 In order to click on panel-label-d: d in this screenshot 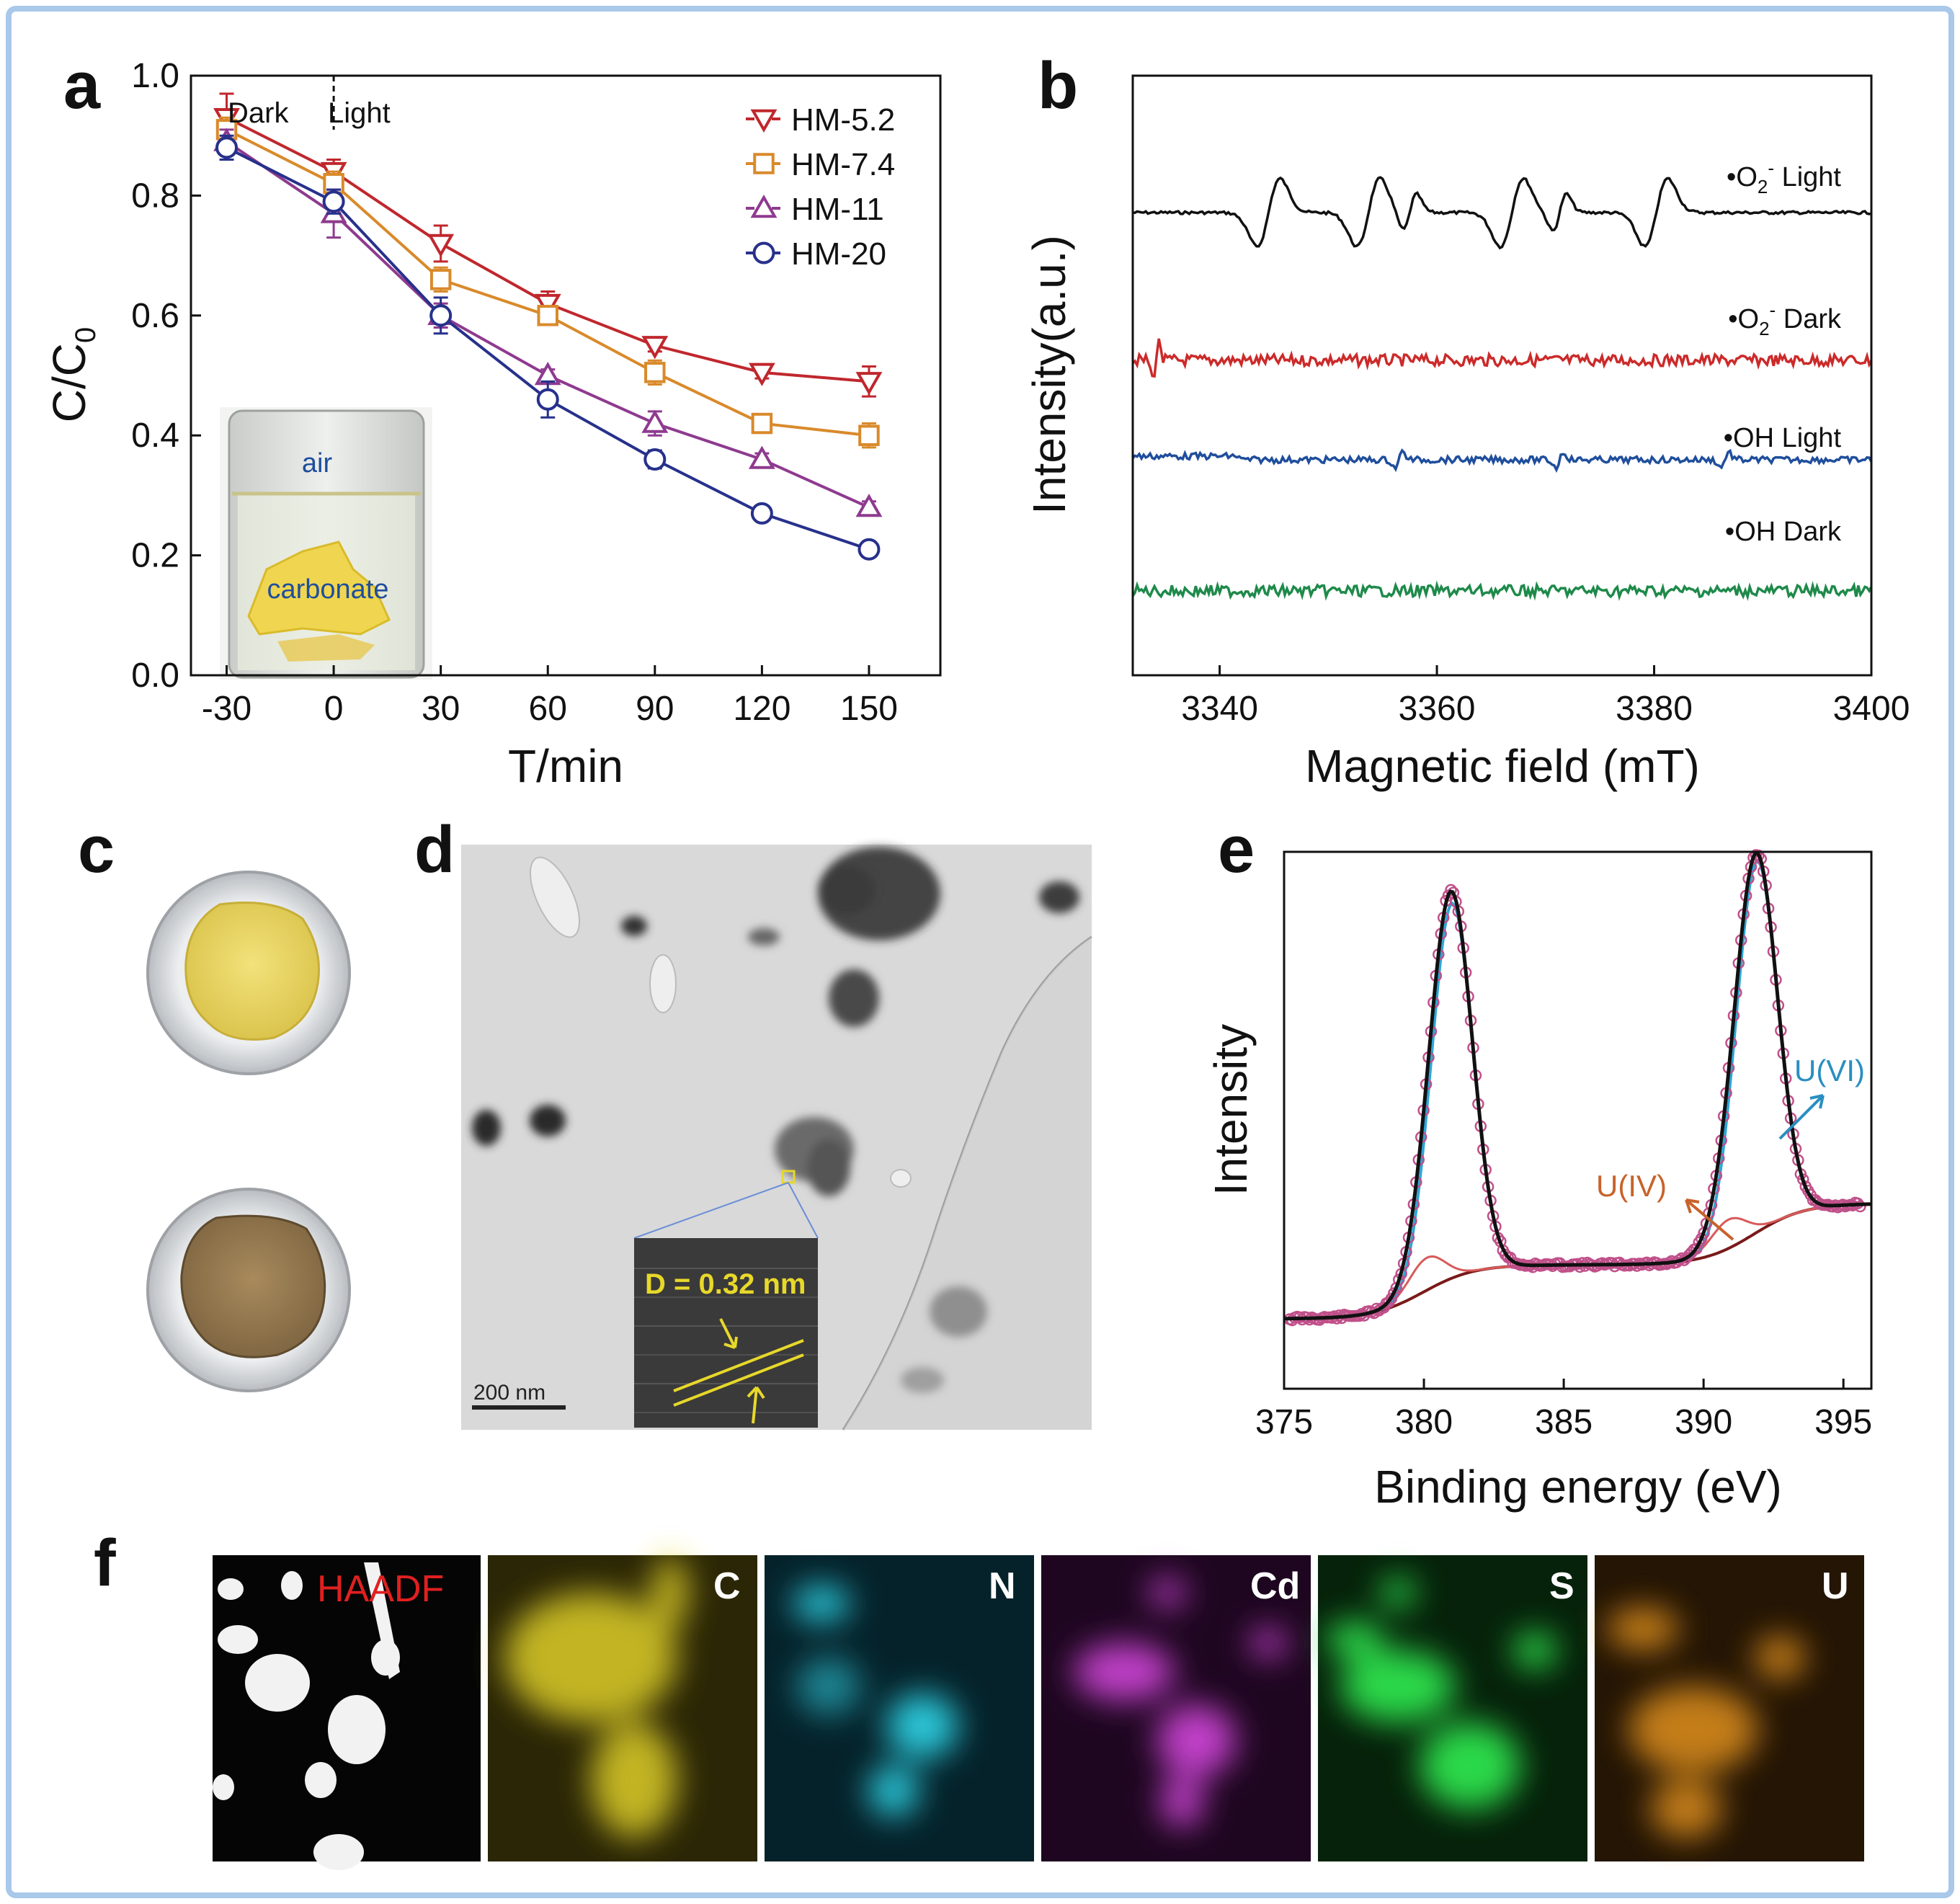, I will do `click(434, 849)`.